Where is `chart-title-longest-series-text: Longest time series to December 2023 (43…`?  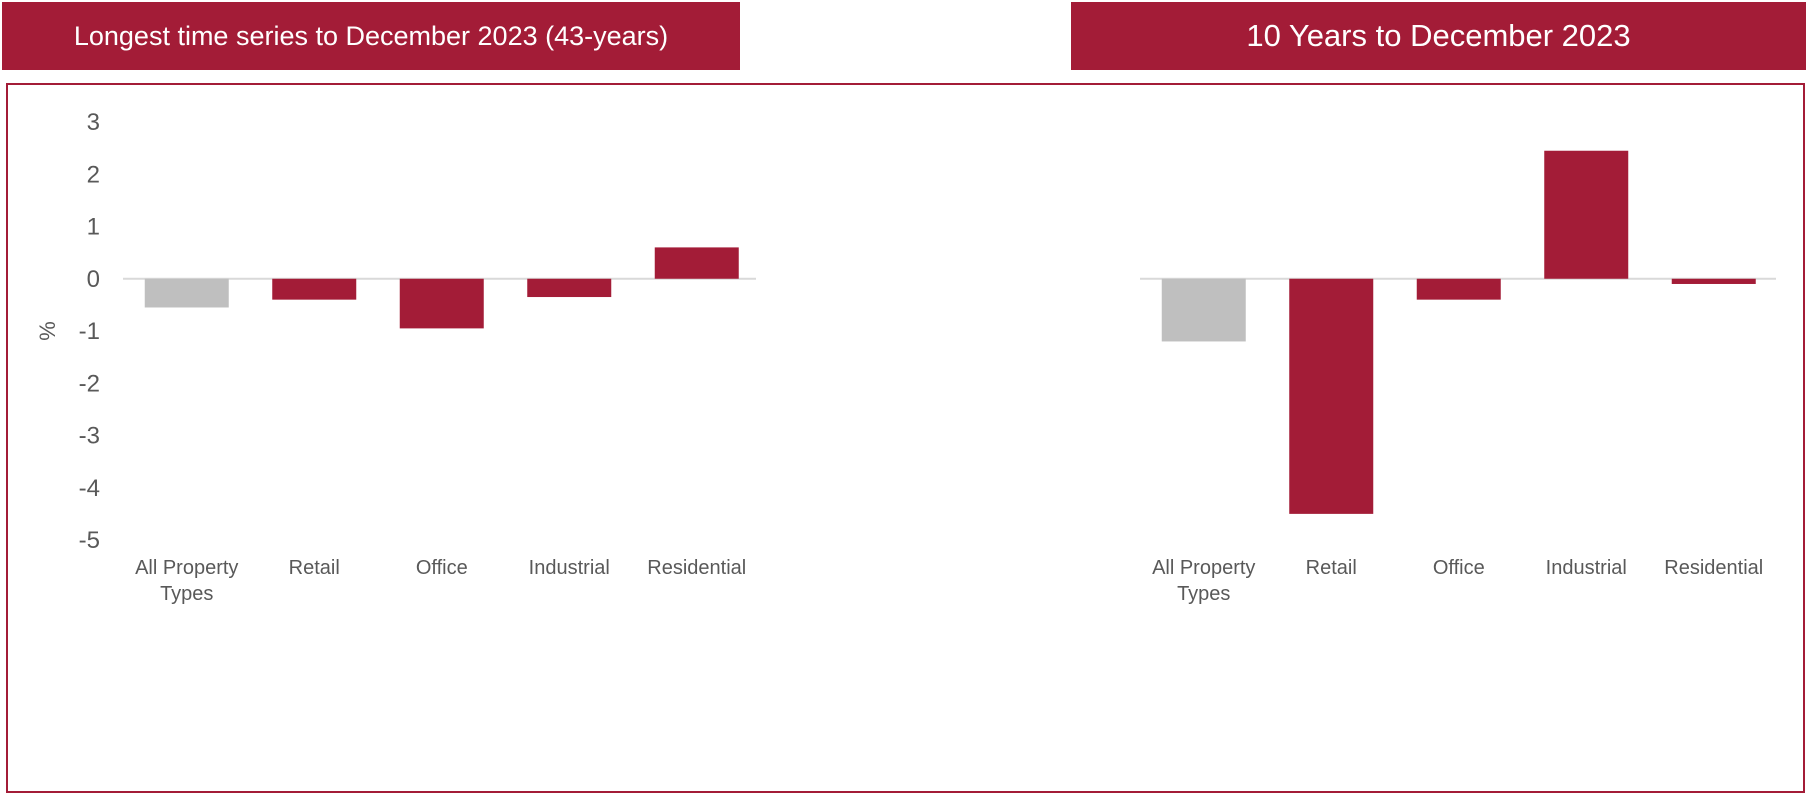
chart-title-longest-series-text: Longest time series to December 2023 (43… is located at coordinates (371, 35).